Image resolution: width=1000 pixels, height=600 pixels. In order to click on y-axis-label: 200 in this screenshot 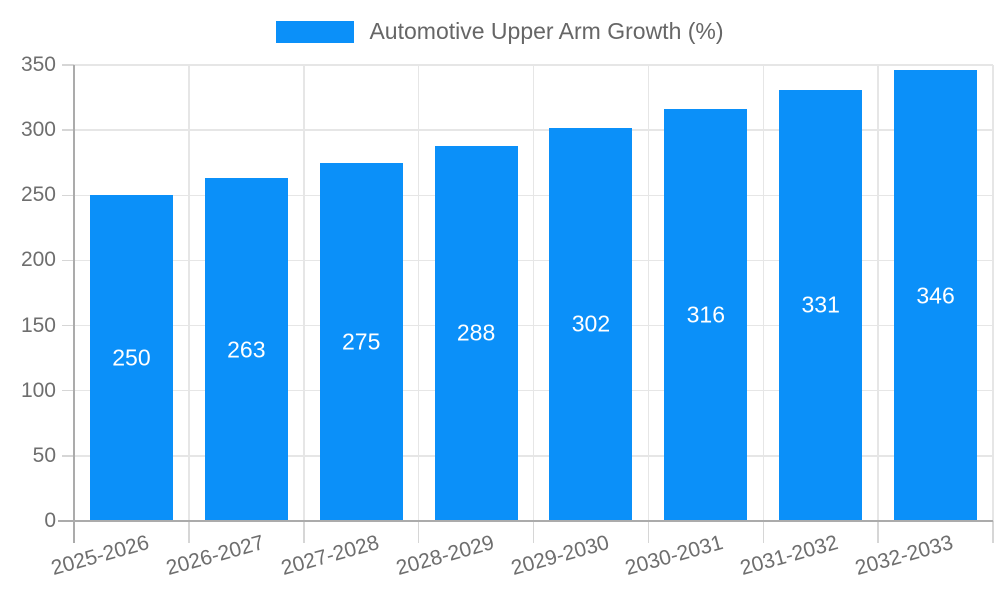, I will do `click(38, 260)`.